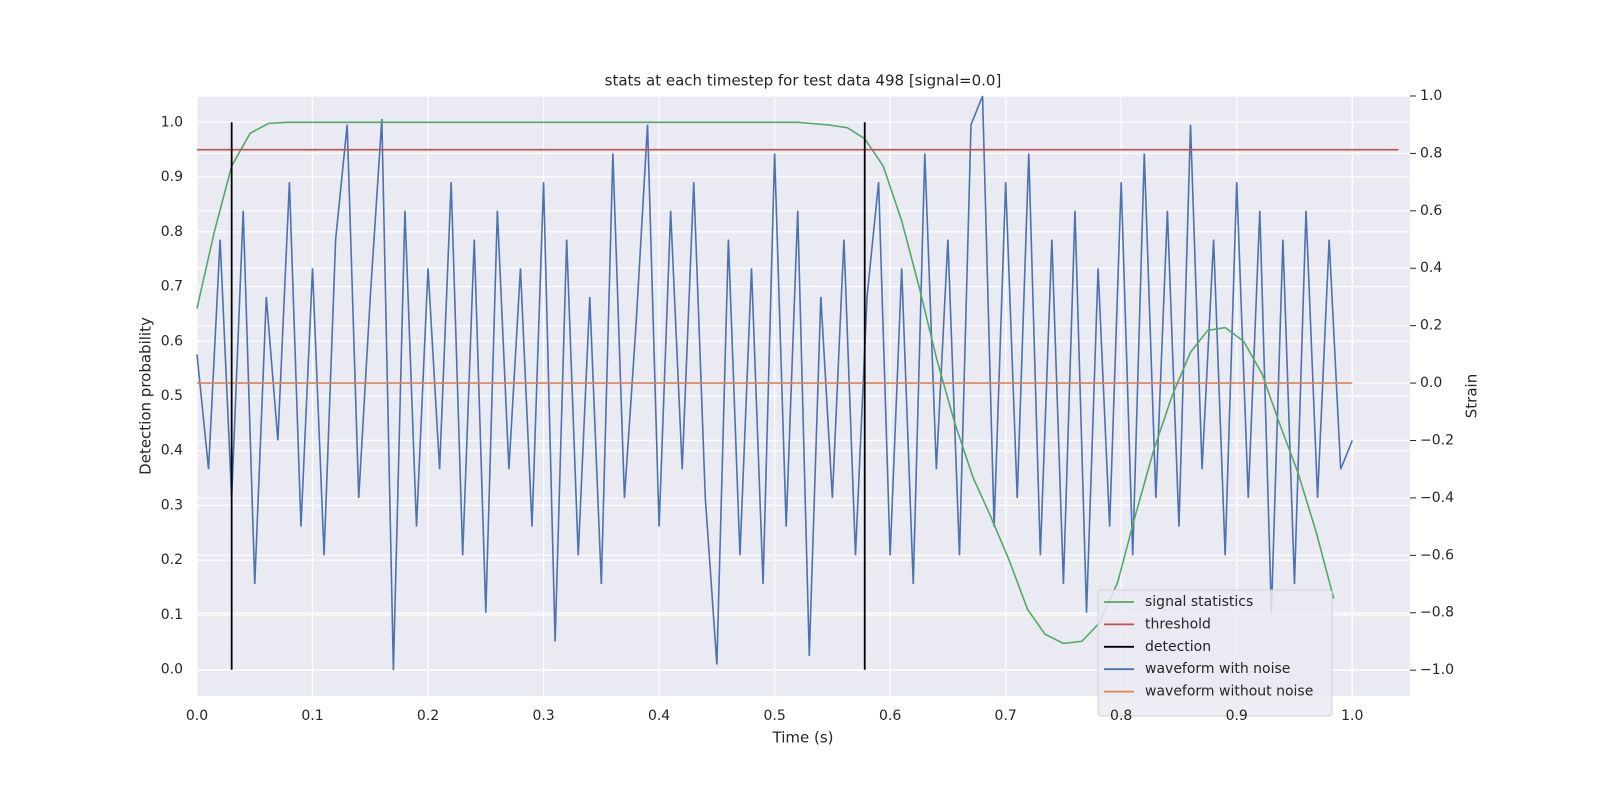  Describe the element at coordinates (1437, 555) in the screenshot. I see `y2-tick-label: −0.6` at that location.